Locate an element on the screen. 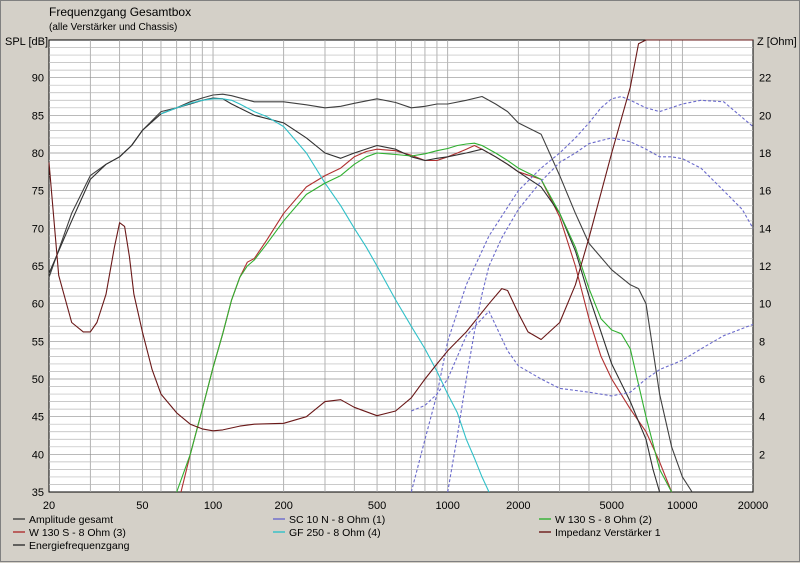 The width and height of the screenshot is (800, 563). x-tick-label: 200 is located at coordinates (283, 506).